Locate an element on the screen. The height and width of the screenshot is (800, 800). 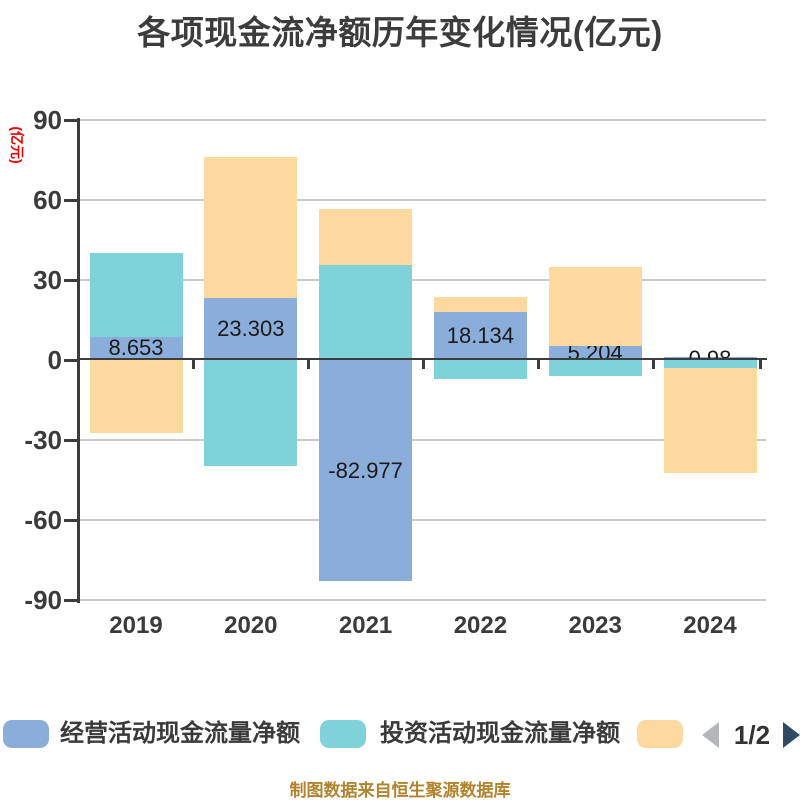
category-label-2022: 2022 is located at coordinates (480, 625).